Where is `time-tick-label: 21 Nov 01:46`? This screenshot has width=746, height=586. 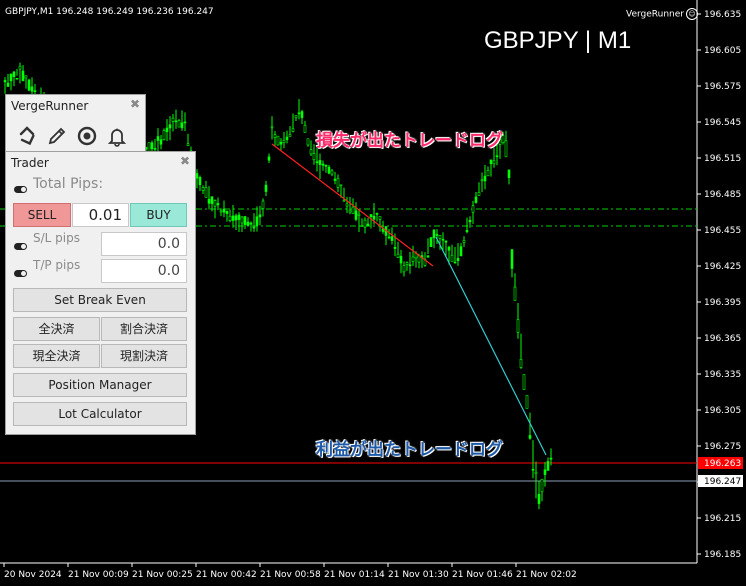
time-tick-label: 21 Nov 01:46 is located at coordinates (482, 575).